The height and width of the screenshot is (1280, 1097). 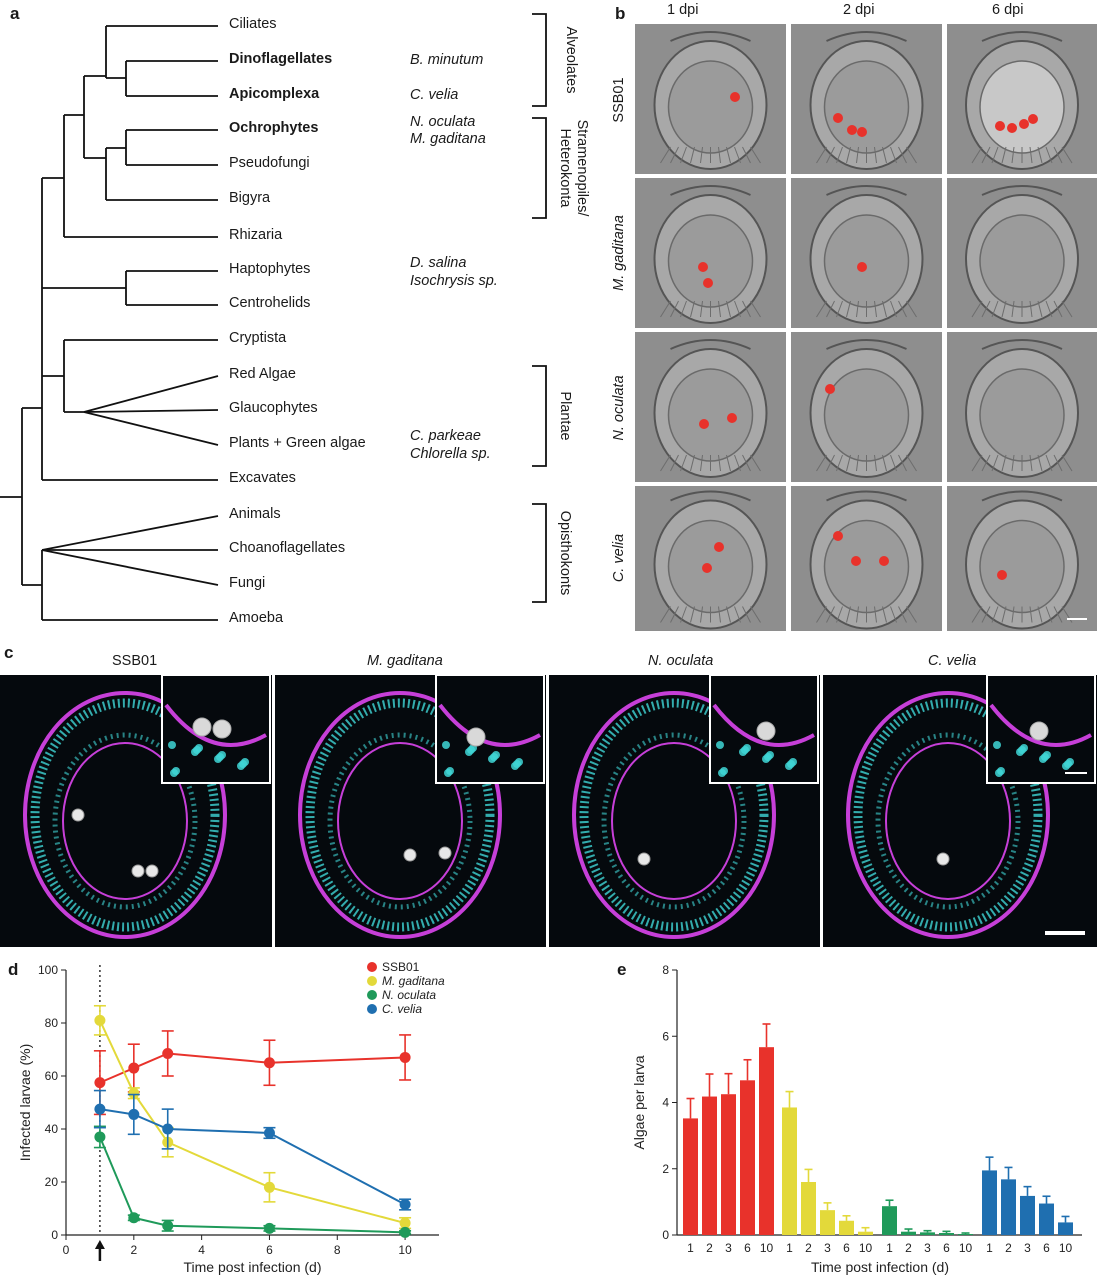 What do you see at coordinates (252, 1157) in the screenshot?
I see `series-line-c-velia` at bounding box center [252, 1157].